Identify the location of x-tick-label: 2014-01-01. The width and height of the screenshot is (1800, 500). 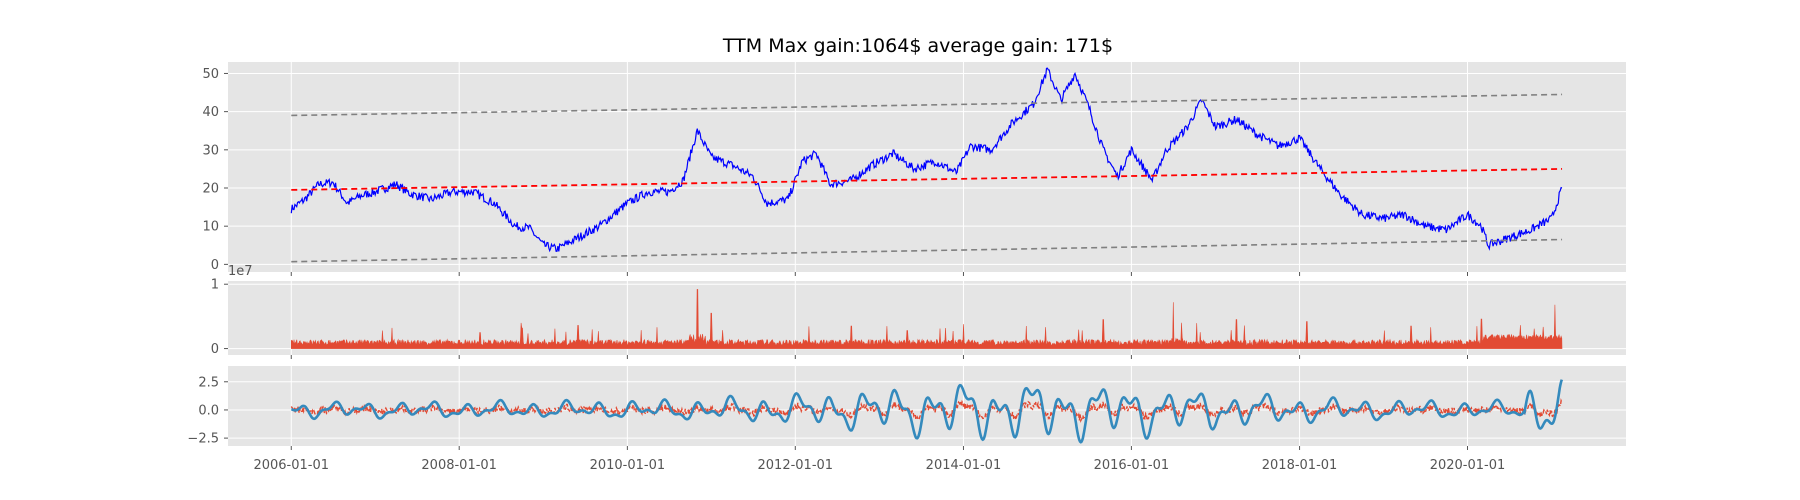
(964, 465).